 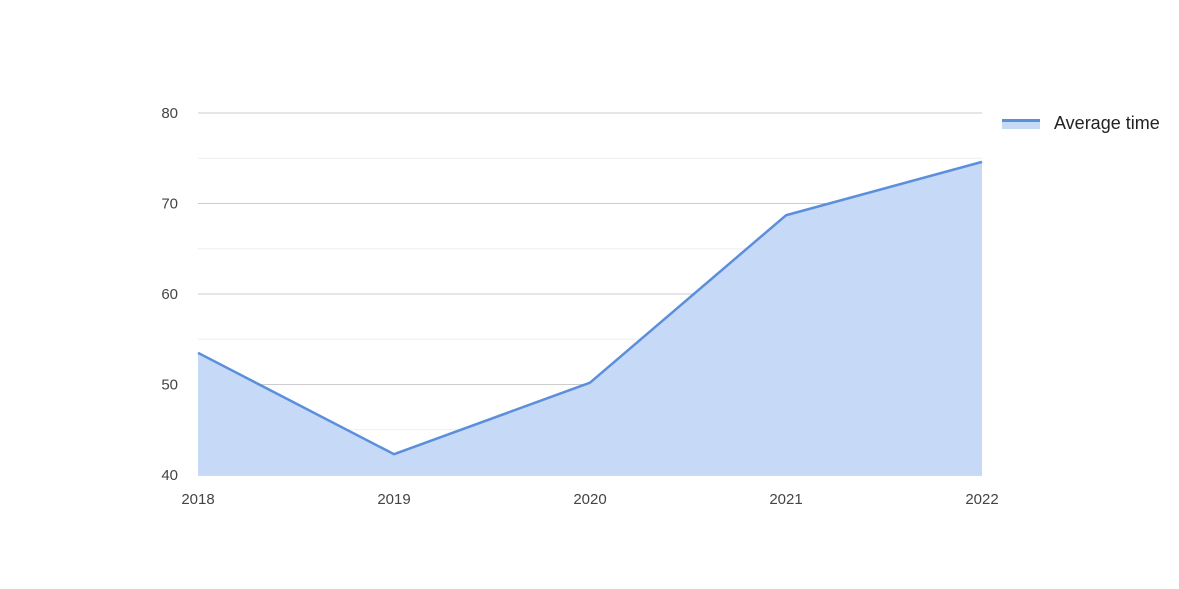 What do you see at coordinates (197, 499) in the screenshot?
I see `x-tick-label: 2018` at bounding box center [197, 499].